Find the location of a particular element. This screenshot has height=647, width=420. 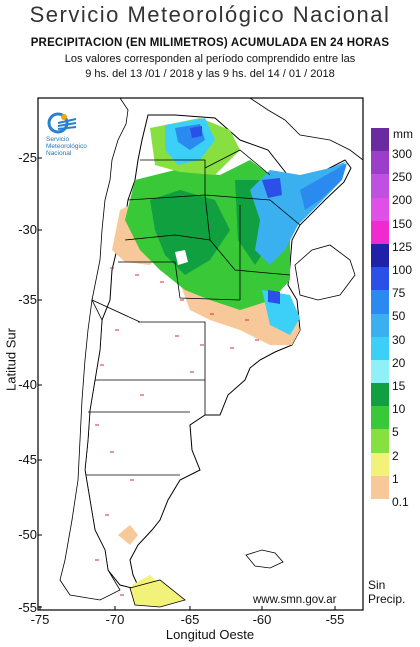

legend-label: 250 is located at coordinates (402, 177).